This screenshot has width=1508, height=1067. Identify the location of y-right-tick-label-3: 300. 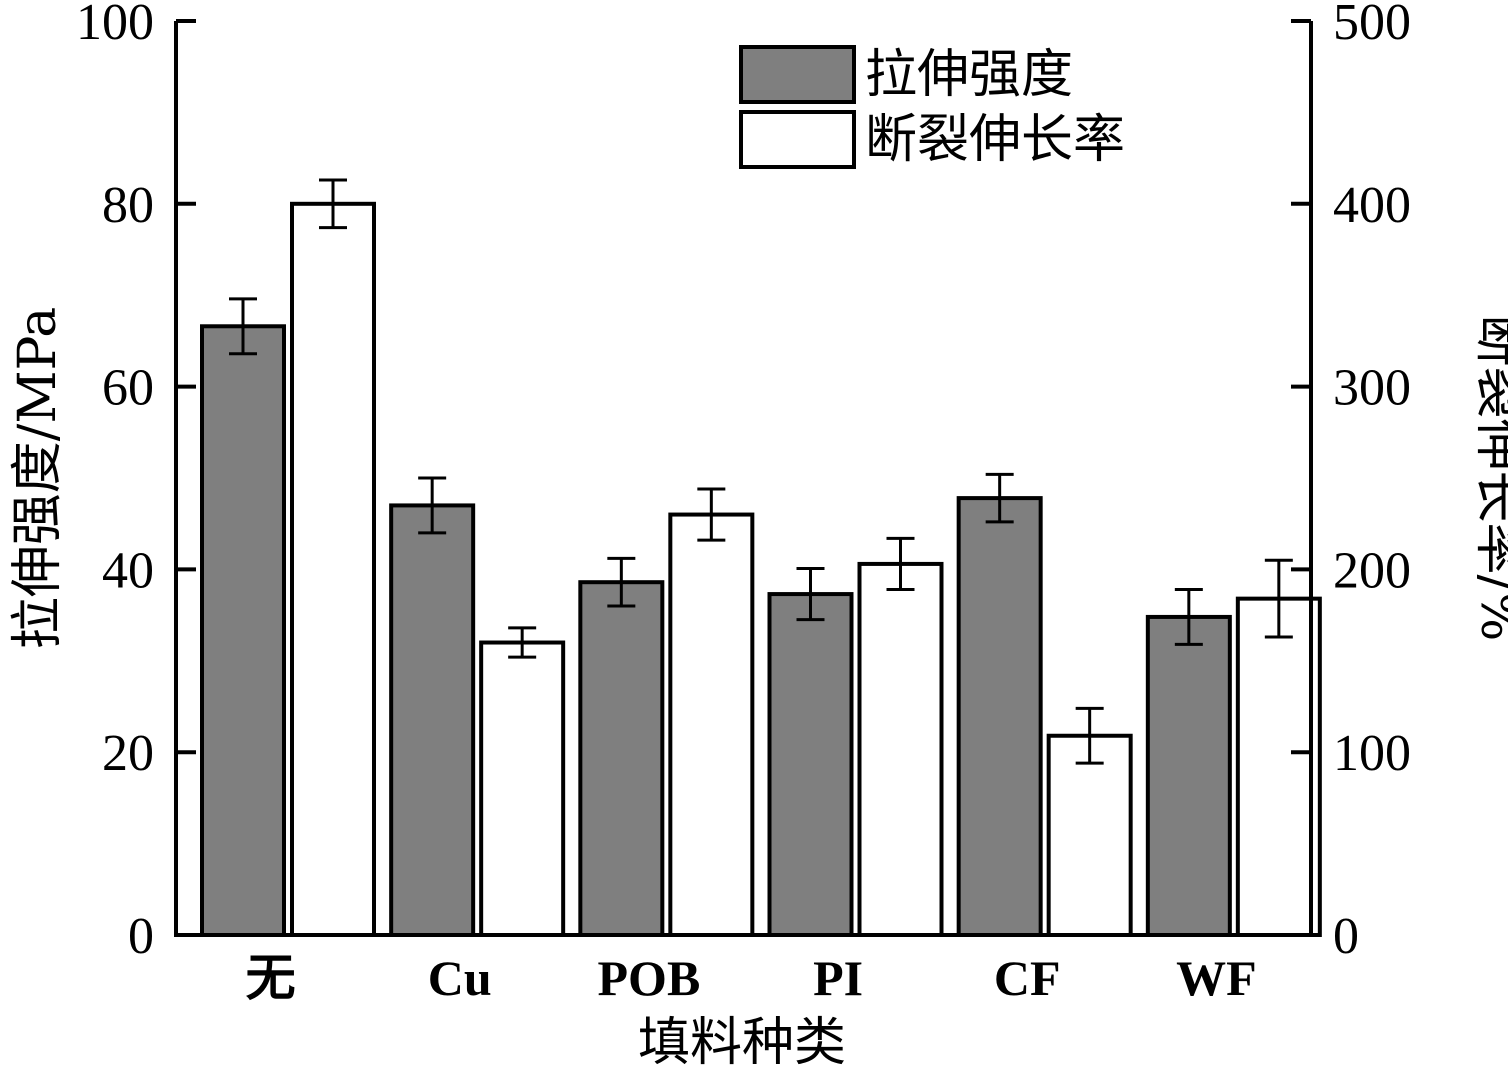
(1372, 388).